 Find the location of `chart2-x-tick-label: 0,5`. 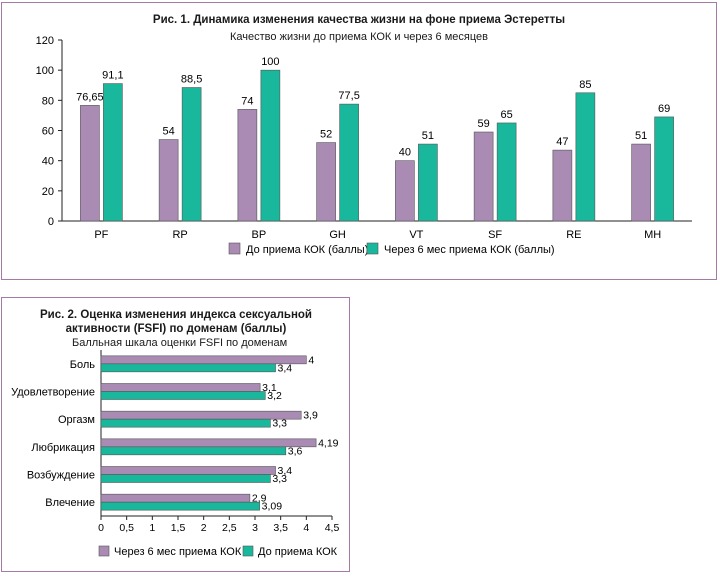

chart2-x-tick-label: 0,5 is located at coordinates (126, 528).